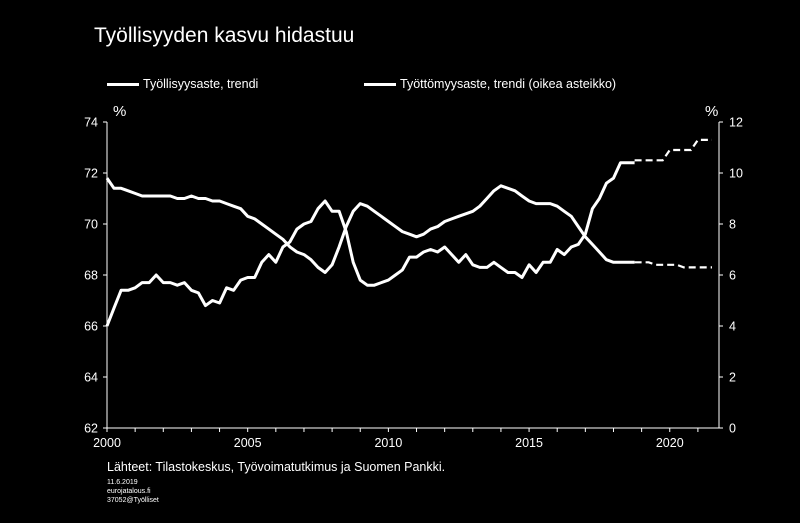  What do you see at coordinates (508, 84) in the screenshot?
I see `legend-label-unemployment: Työttömyysaste, trendi (oikea asteikko)` at bounding box center [508, 84].